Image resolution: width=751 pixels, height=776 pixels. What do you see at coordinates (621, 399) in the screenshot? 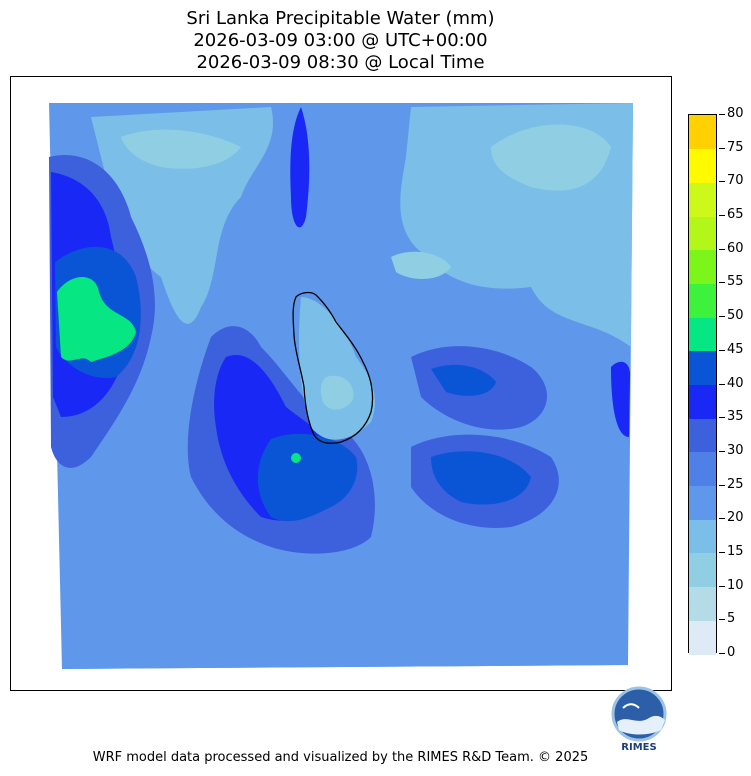
I see `contour-deep-far-east` at bounding box center [621, 399].